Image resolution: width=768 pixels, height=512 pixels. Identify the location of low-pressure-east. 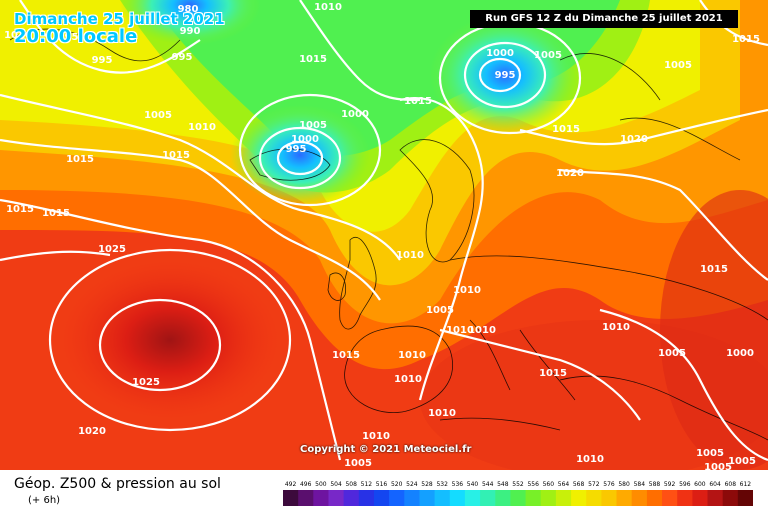
(505, 75).